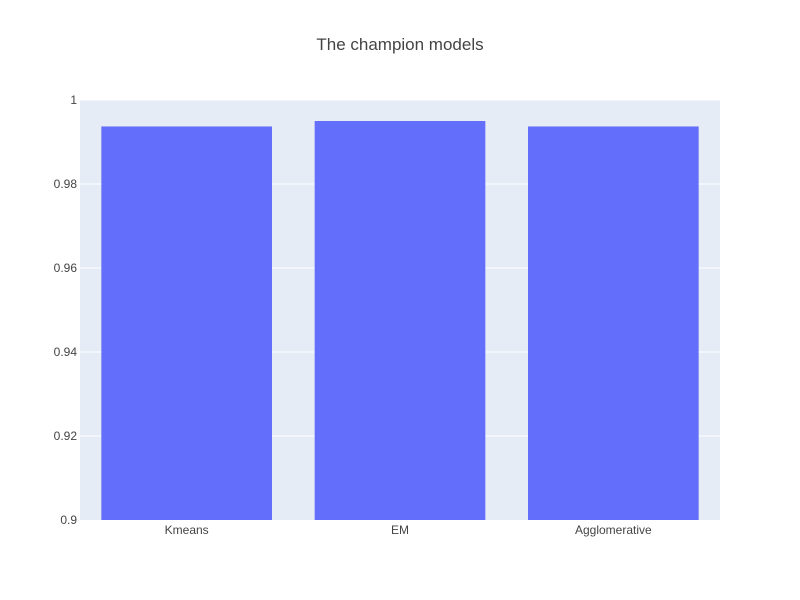 Image resolution: width=800 pixels, height=600 pixels. What do you see at coordinates (66, 184) in the screenshot?
I see `y-tick-label: 0.98` at bounding box center [66, 184].